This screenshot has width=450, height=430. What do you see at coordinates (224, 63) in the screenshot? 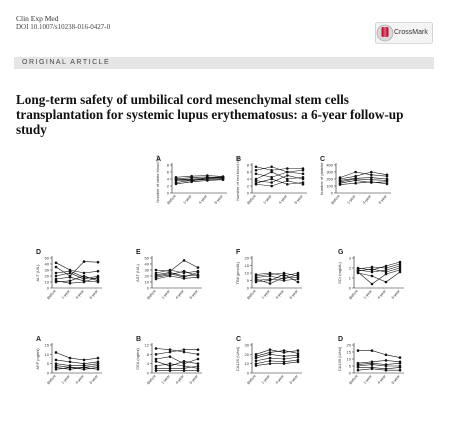
I see `section-bar` at bounding box center [224, 63].